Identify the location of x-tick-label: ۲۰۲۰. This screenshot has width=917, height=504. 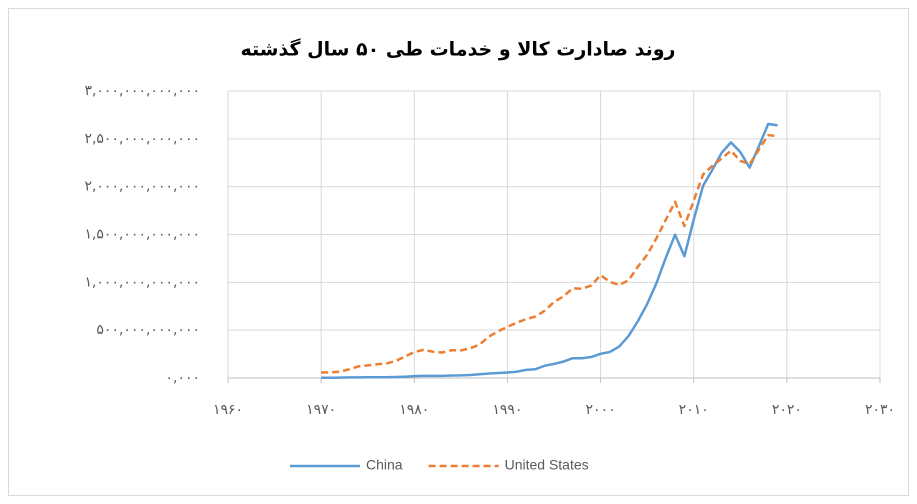
(787, 410).